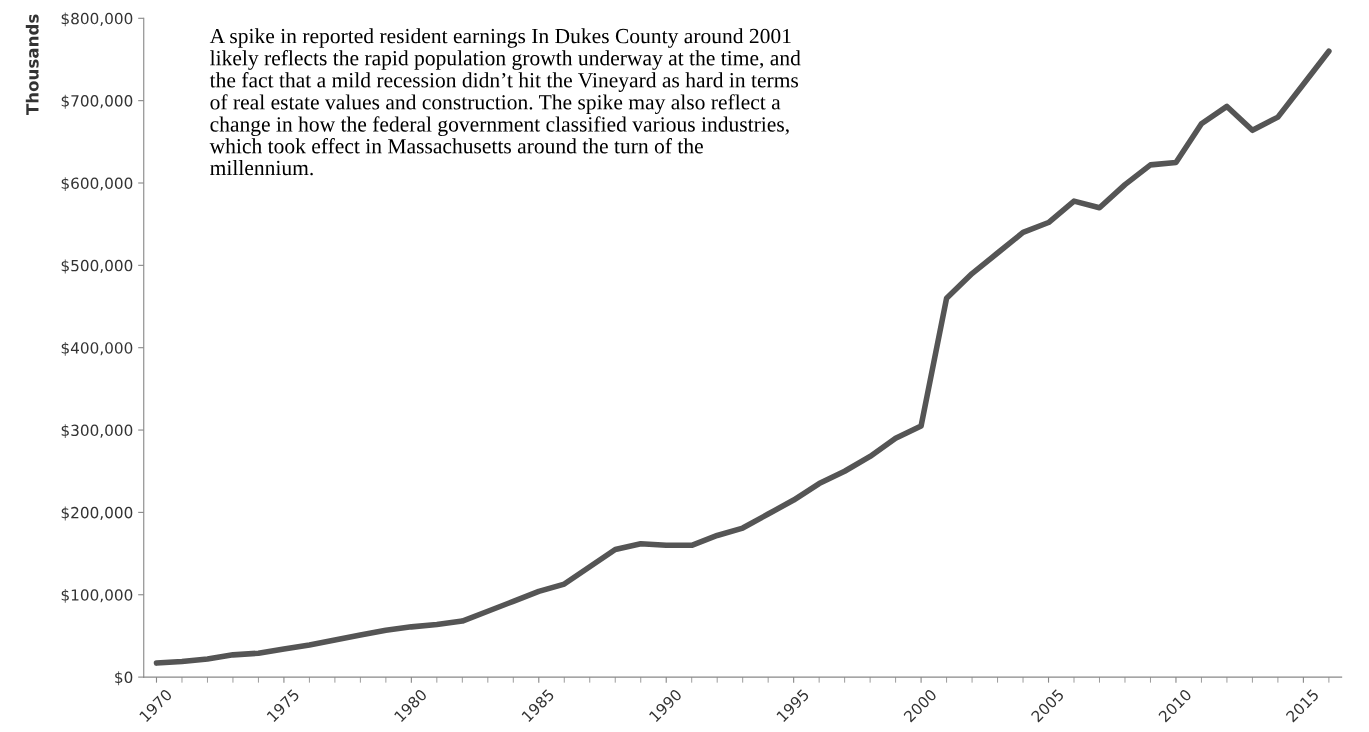  I want to click on y-tick-label: $300,000, so click(97, 431).